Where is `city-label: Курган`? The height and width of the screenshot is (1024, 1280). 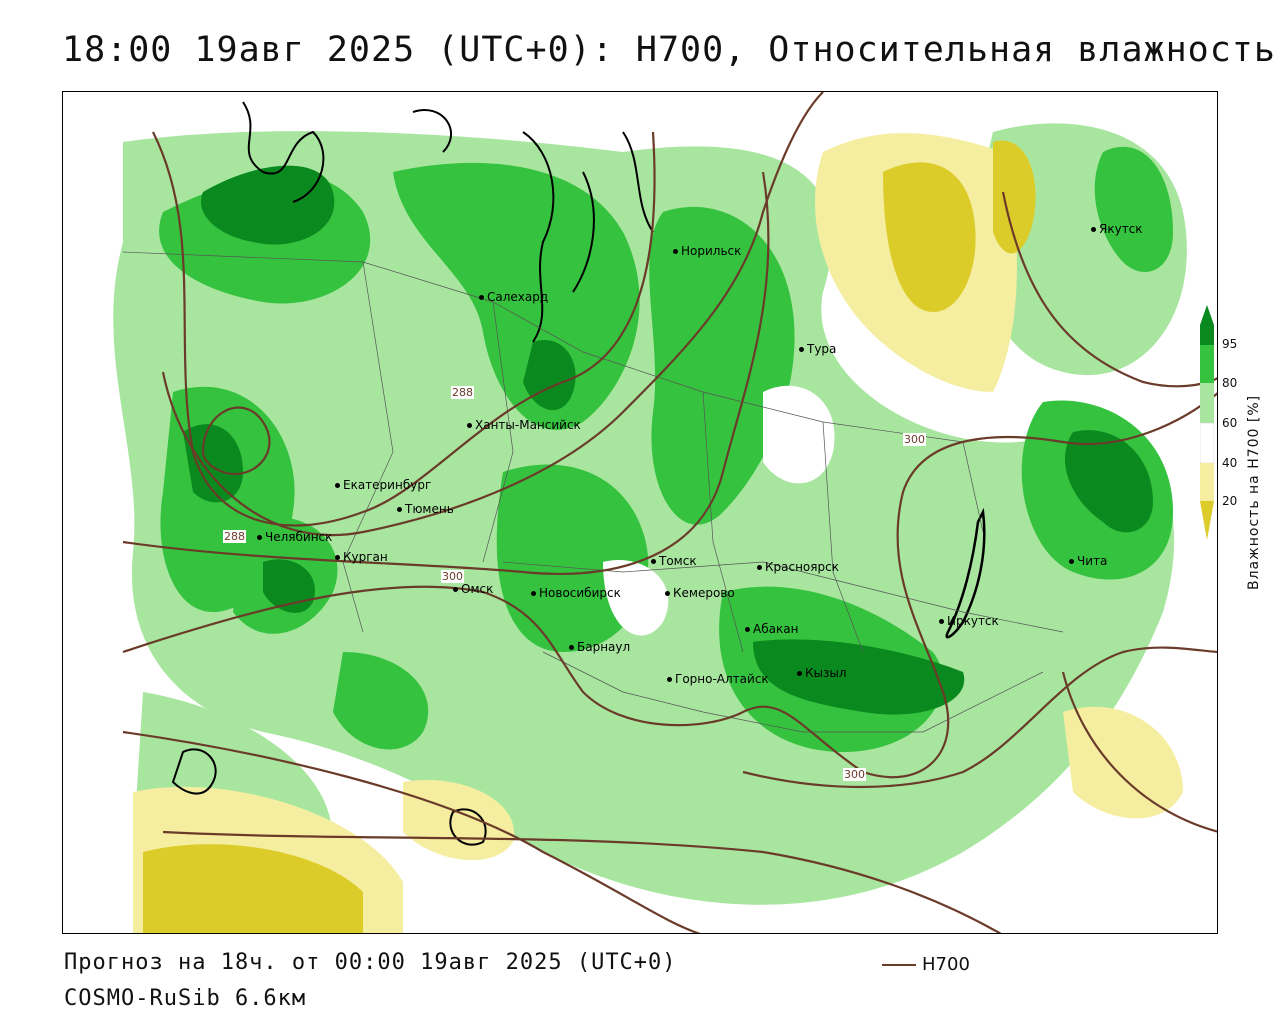 city-label: Курган is located at coordinates (361, 557).